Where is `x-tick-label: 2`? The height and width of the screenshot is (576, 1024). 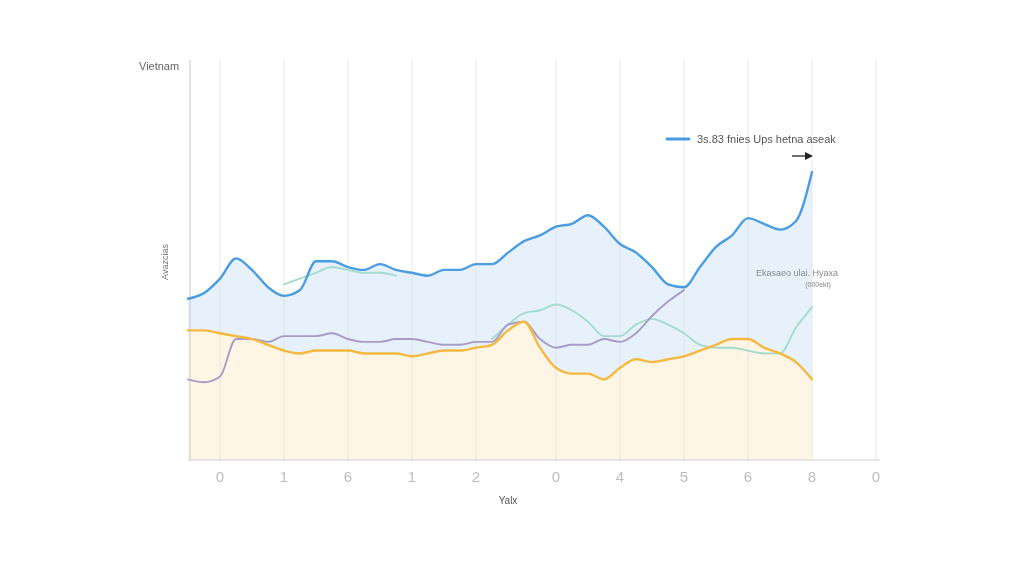
x-tick-label: 2 is located at coordinates (476, 476).